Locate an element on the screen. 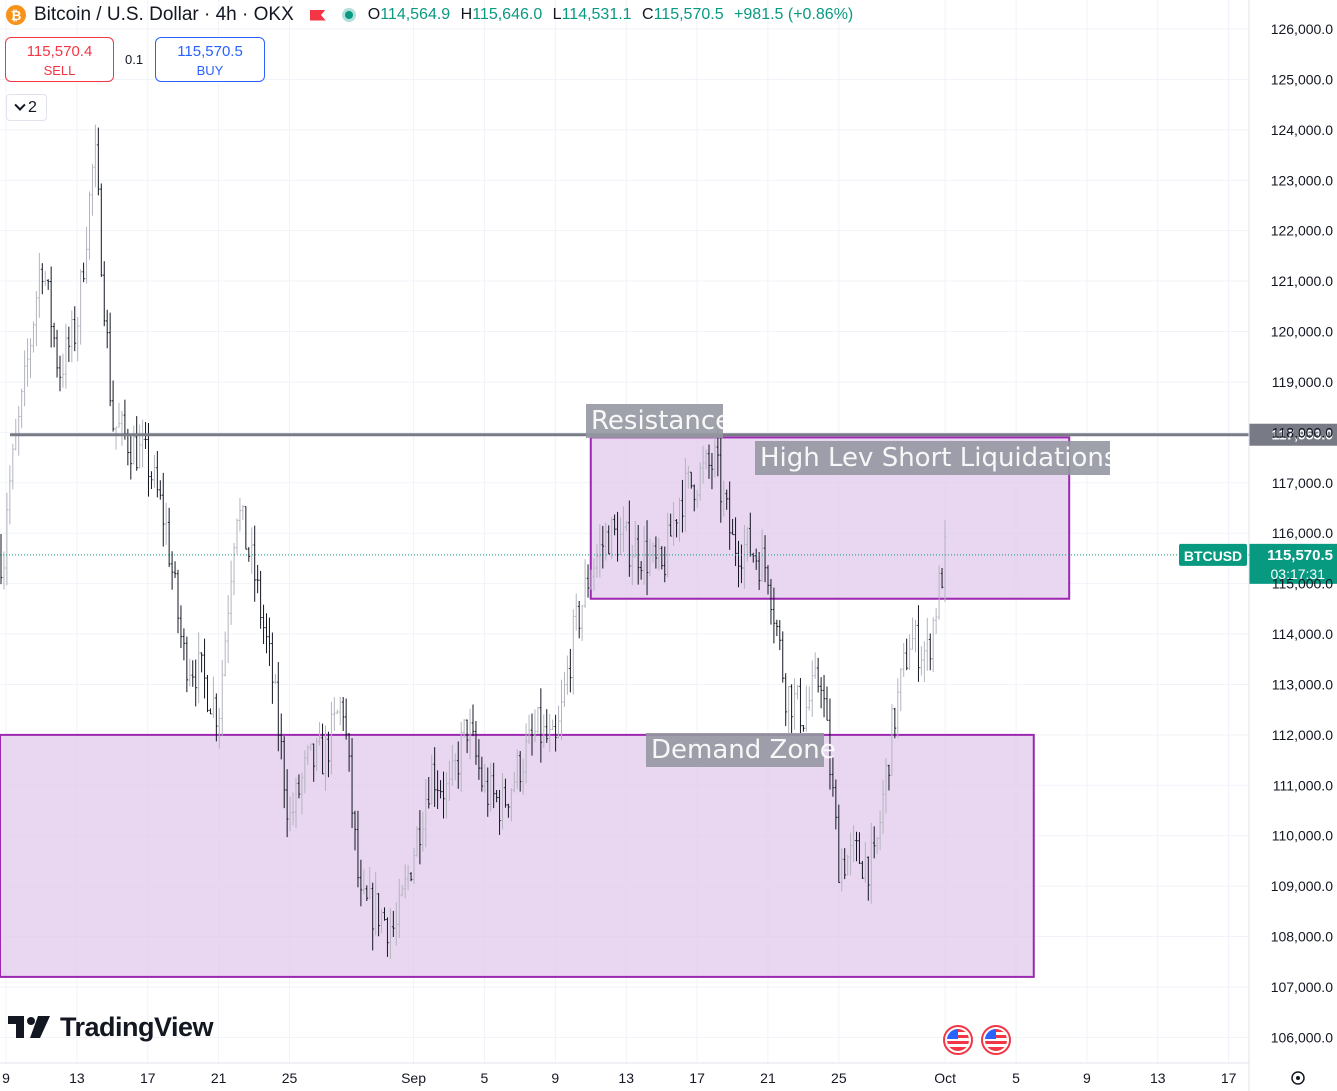 The height and width of the screenshot is (1091, 1337). liquidation-zone-label: High Lev Short Liquidations is located at coordinates (938, 458).